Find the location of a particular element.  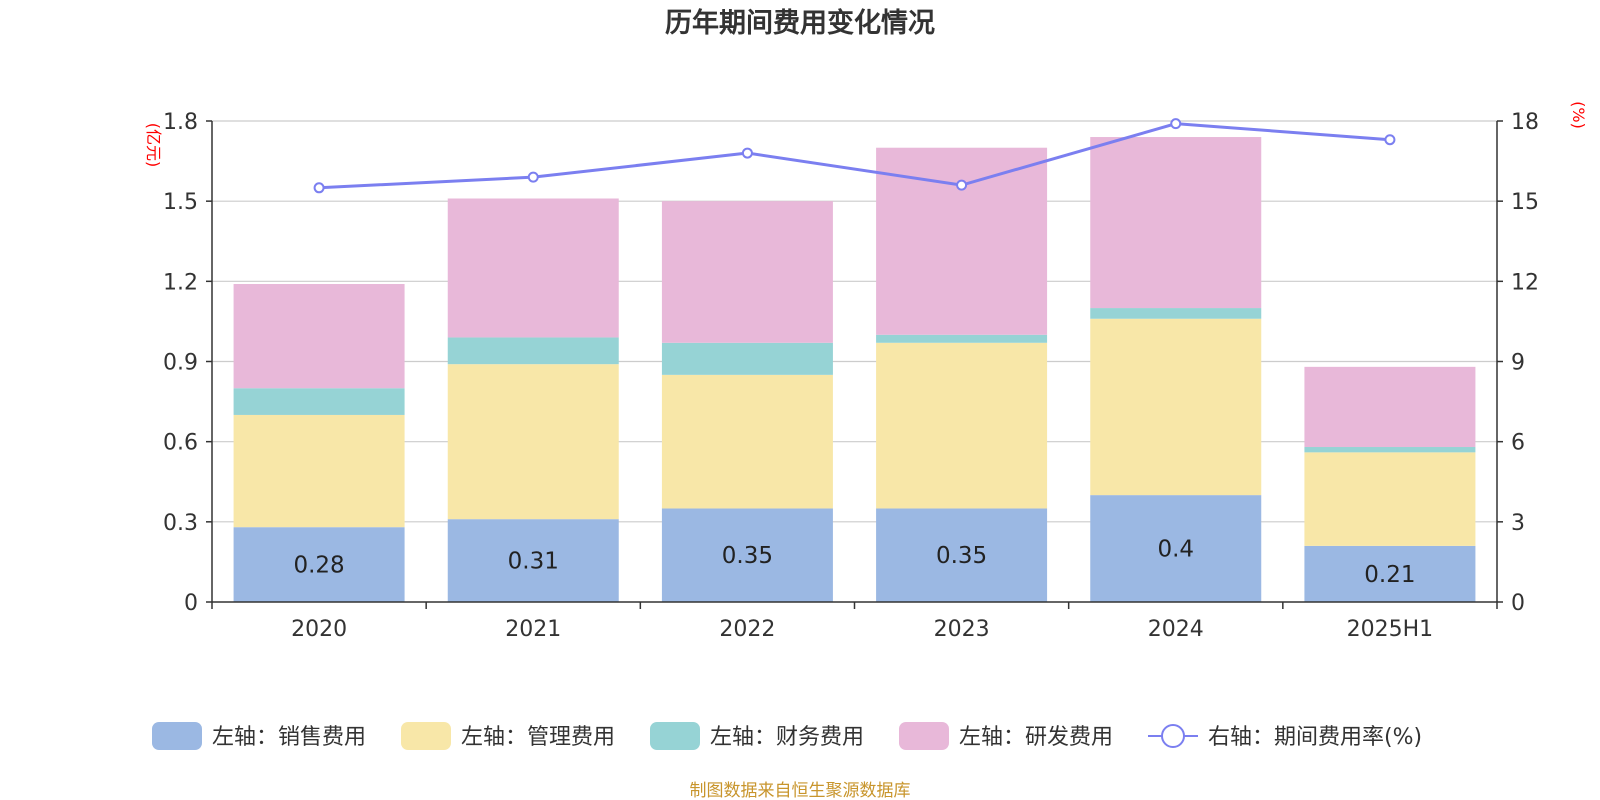

right-tick-label: 15 is located at coordinates (1525, 202).